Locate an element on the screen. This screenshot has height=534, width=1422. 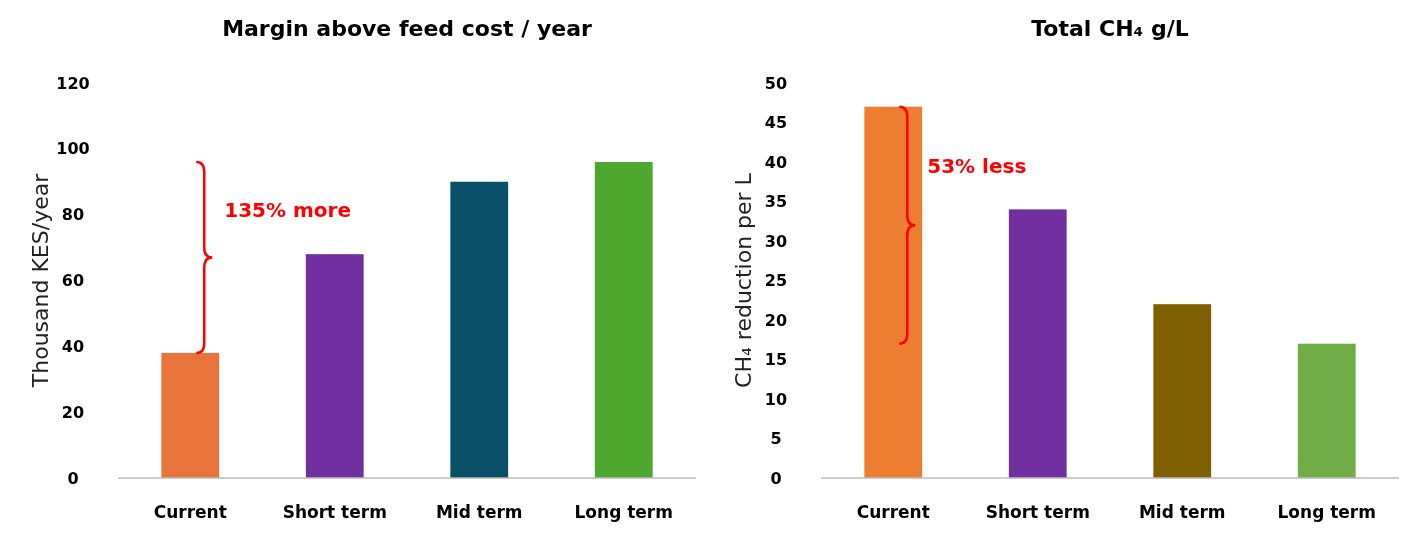
y-tick-label: 100 is located at coordinates (73, 149).